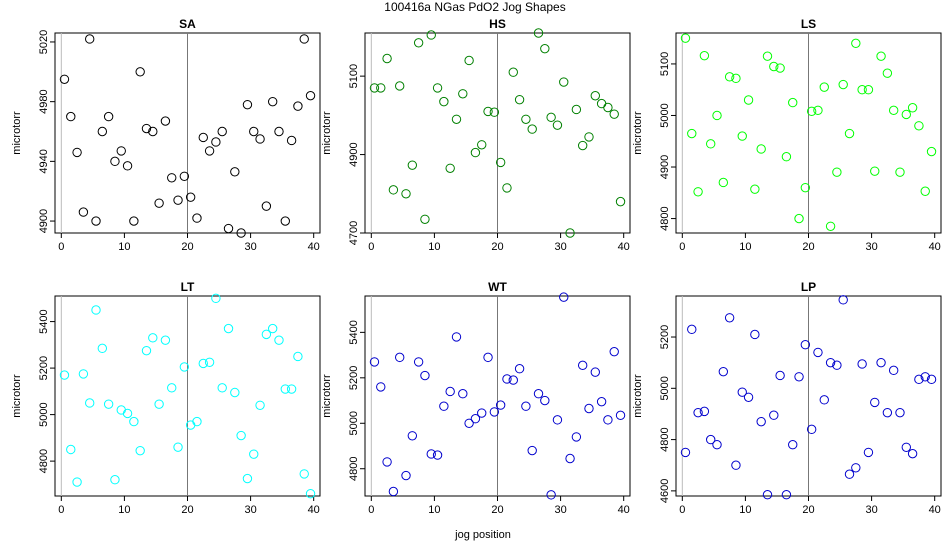 The image size is (950, 550). Describe the element at coordinates (61, 510) in the screenshot. I see `x-tick-label: 0` at that location.